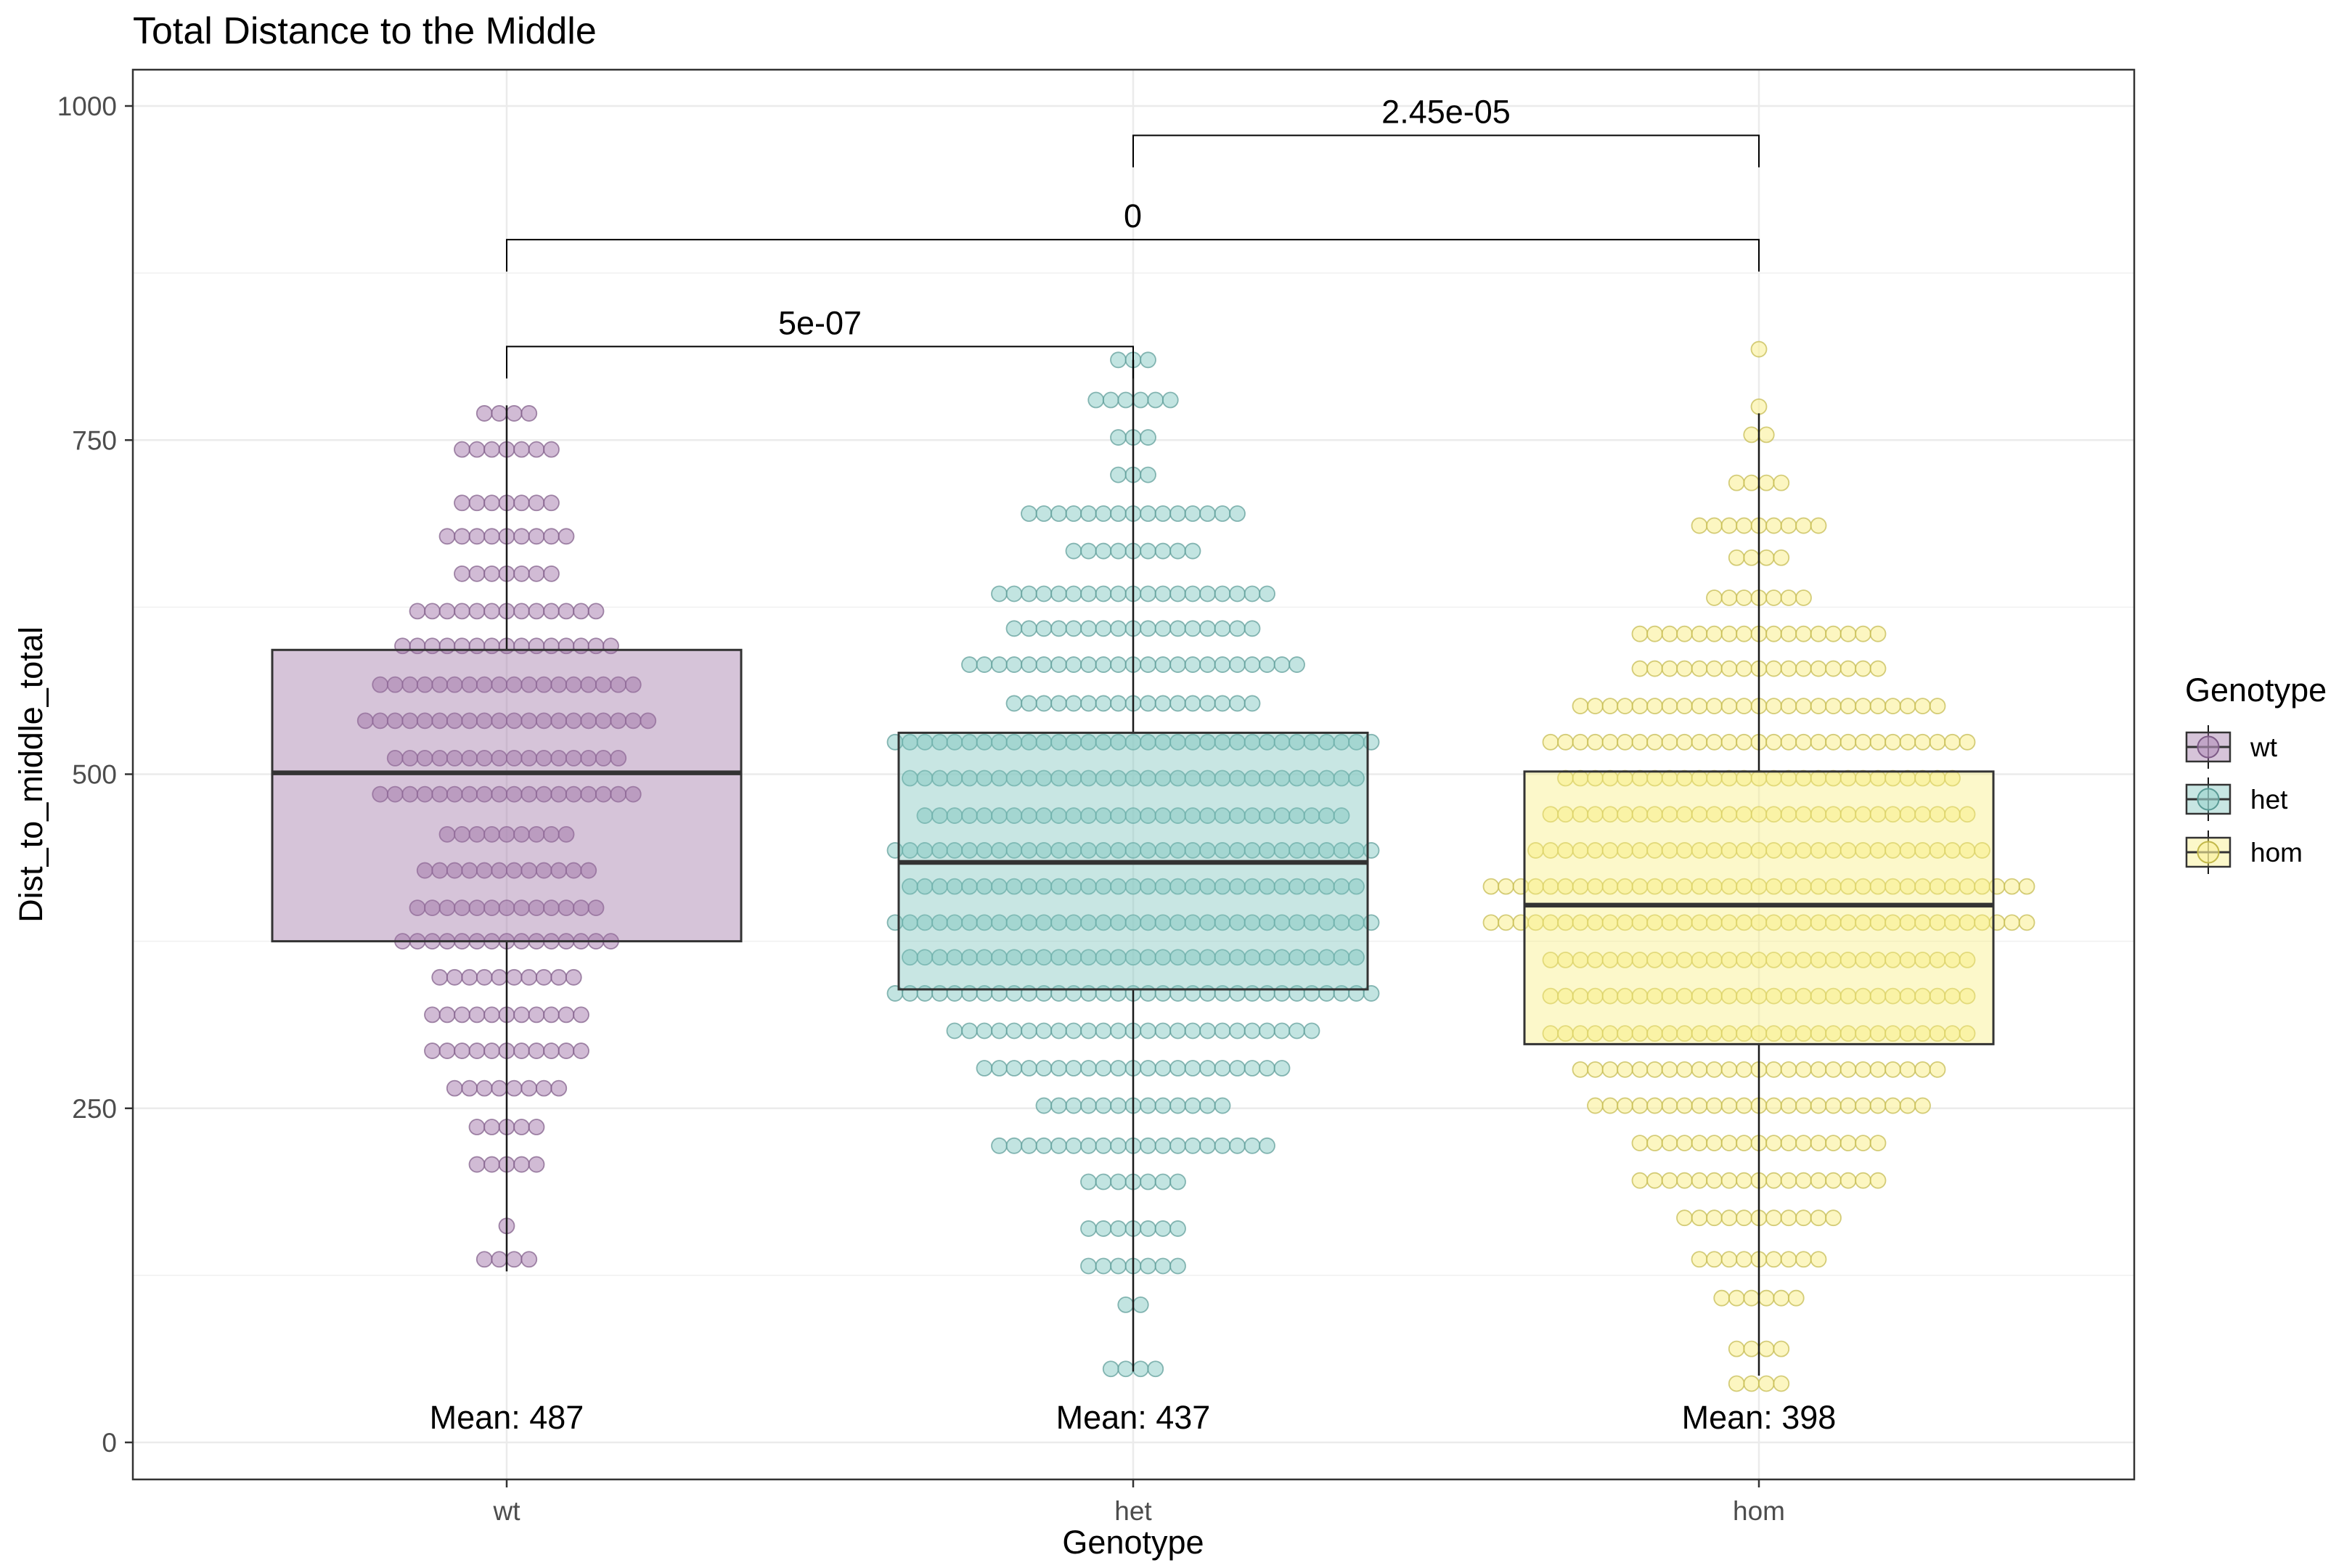 This screenshot has height=1568, width=2352. What do you see at coordinates (1759, 908) in the screenshot?
I see `box` at bounding box center [1759, 908].